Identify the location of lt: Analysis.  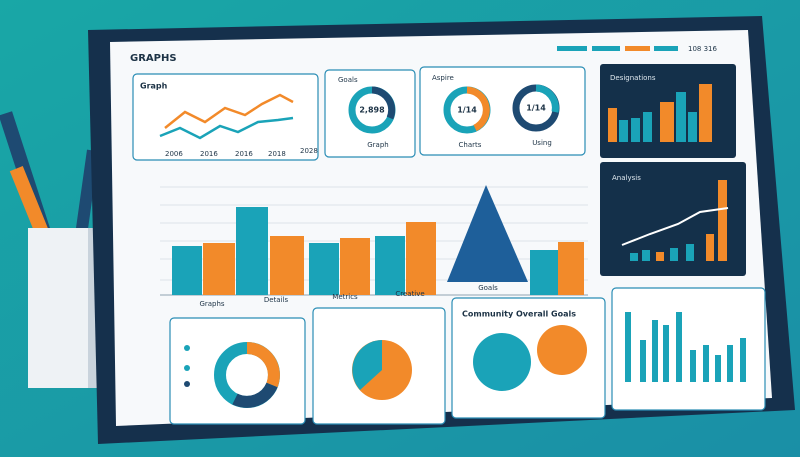
(626, 178).